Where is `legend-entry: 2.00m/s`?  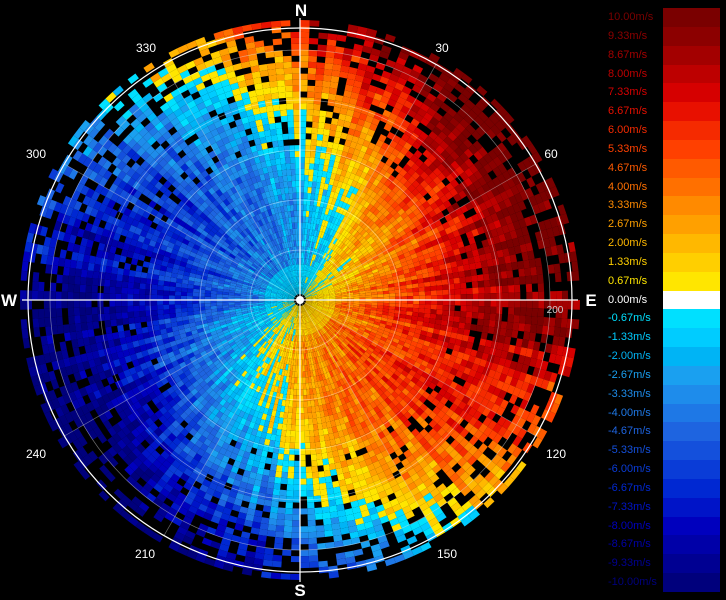 legend-entry: 2.00m/s is located at coordinates (664, 244).